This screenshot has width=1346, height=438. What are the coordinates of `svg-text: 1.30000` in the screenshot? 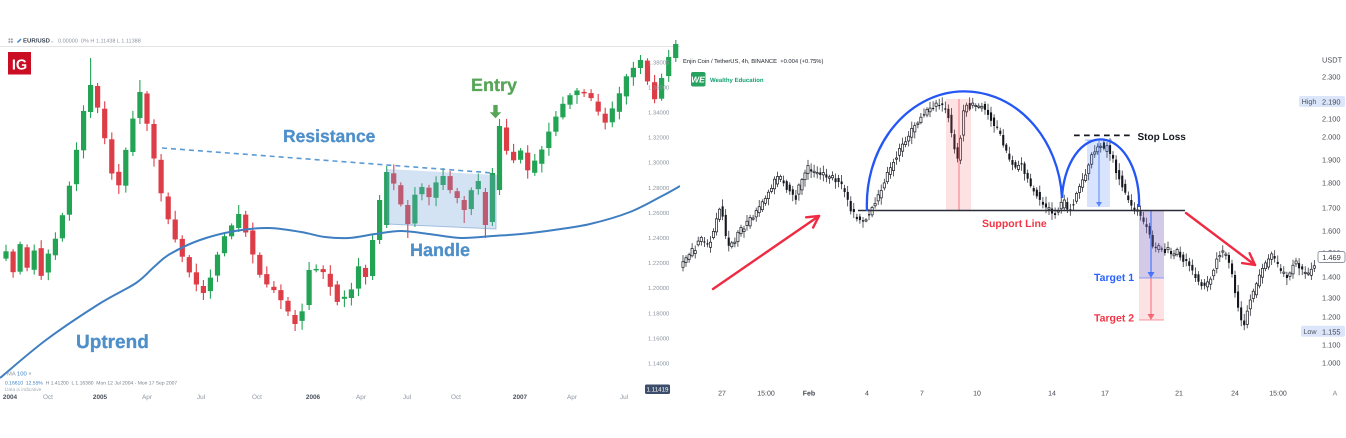 It's located at (659, 163).